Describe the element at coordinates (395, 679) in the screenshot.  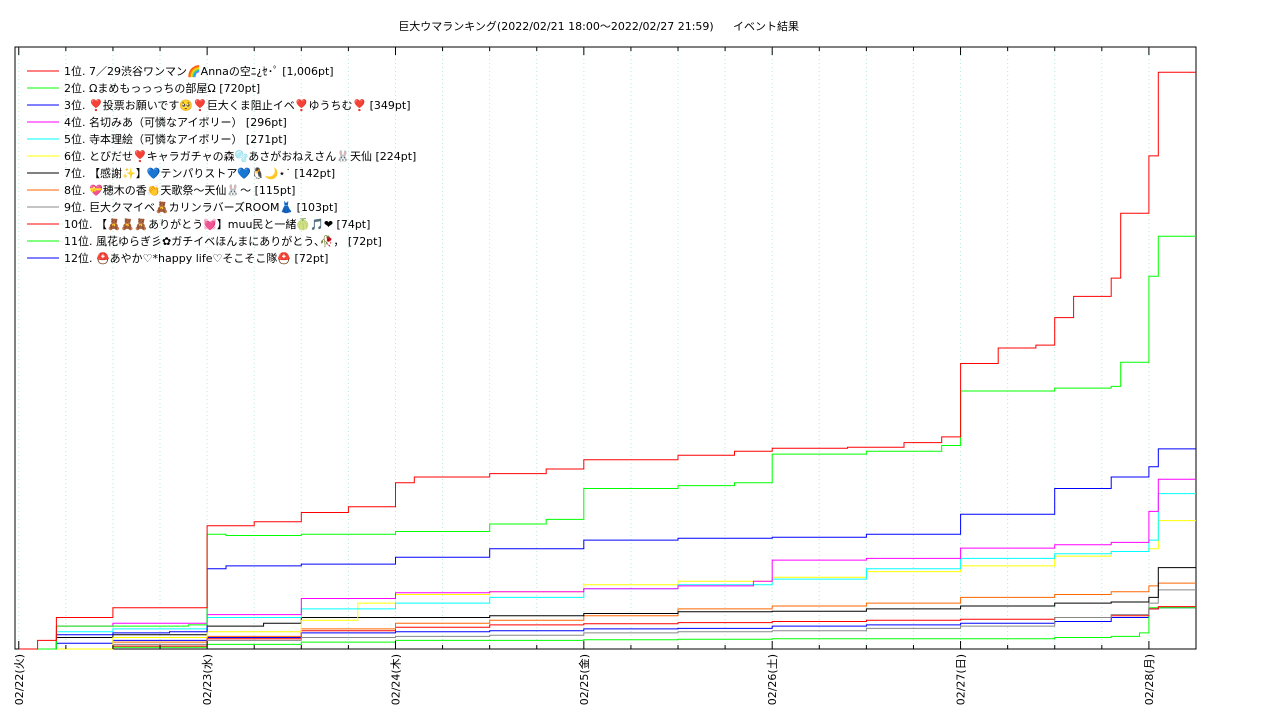
I see `x-tick-label: 02/24(木)` at that location.